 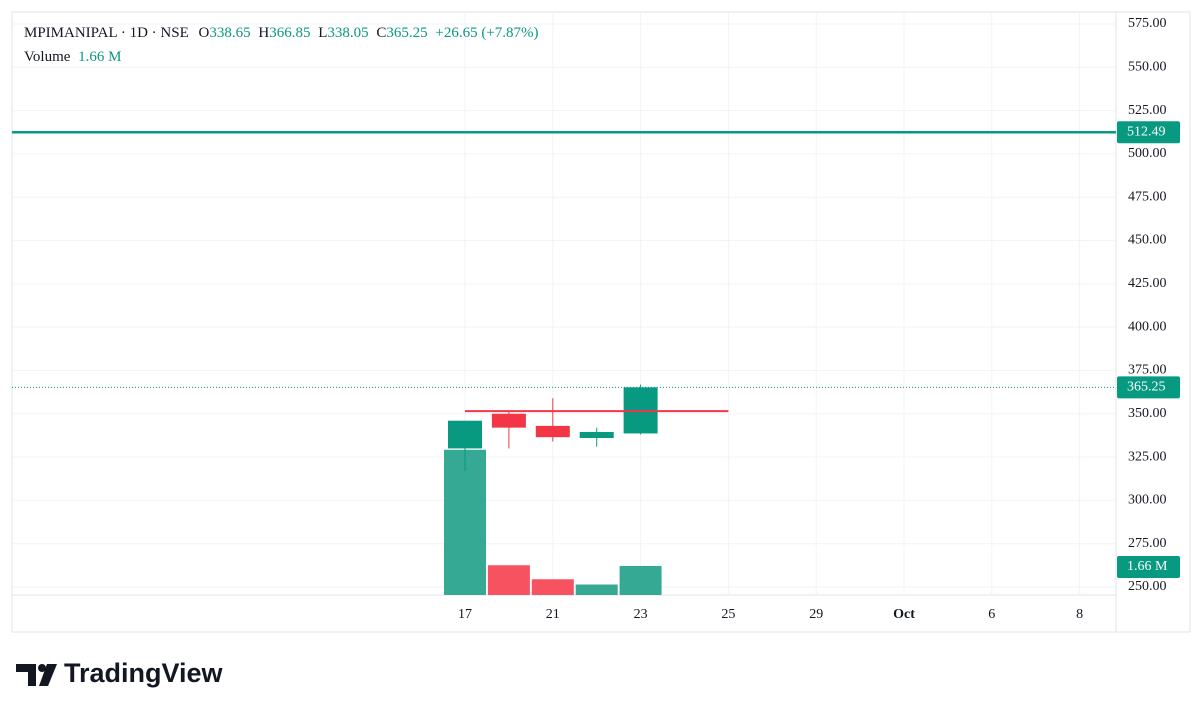 I want to click on change: +26.65 (+7.87%), so click(x=486, y=33).